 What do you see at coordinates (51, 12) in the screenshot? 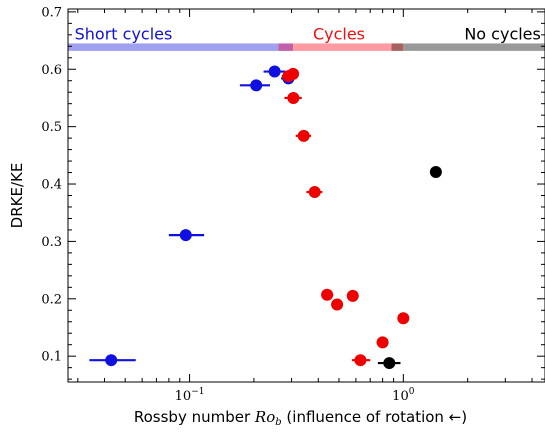
I see `y-tick-label: 0.7` at bounding box center [51, 12].